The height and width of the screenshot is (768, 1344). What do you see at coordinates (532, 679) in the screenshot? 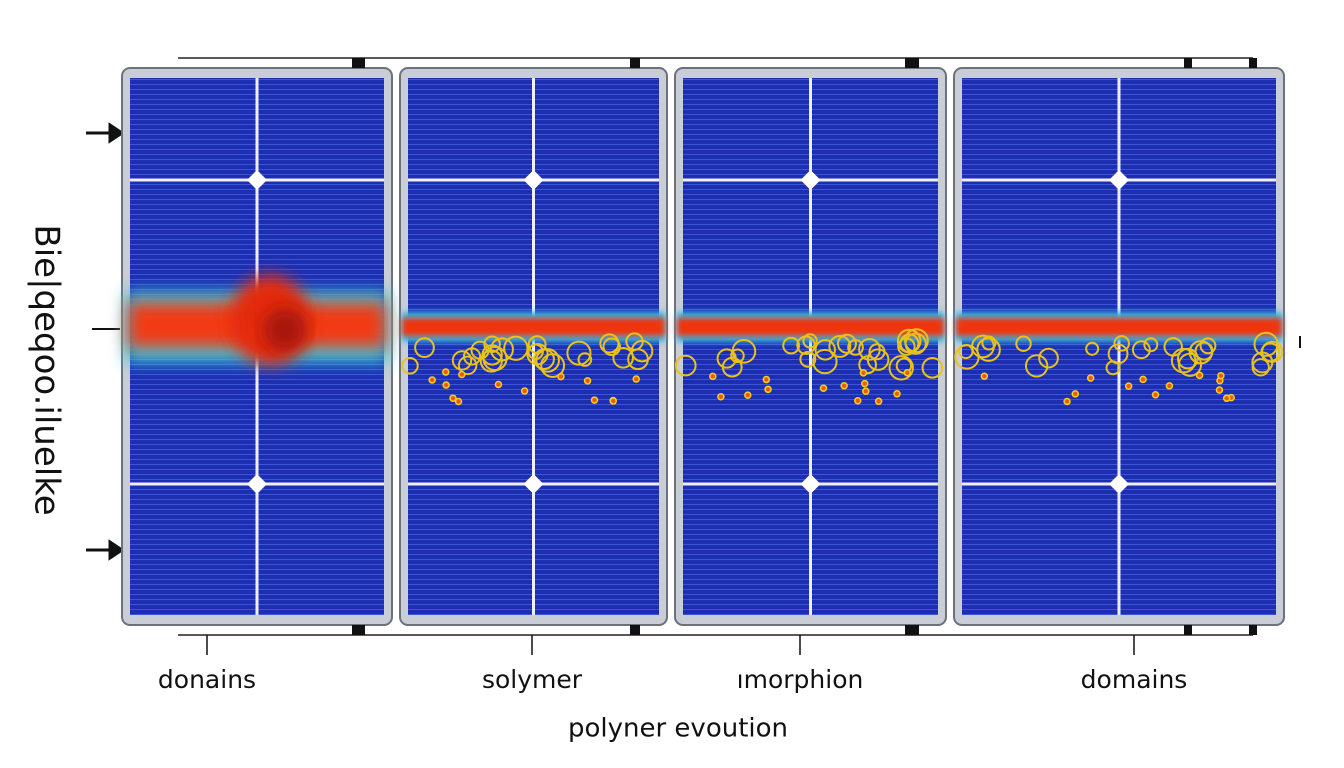
I see `panel-label: solymer` at bounding box center [532, 679].